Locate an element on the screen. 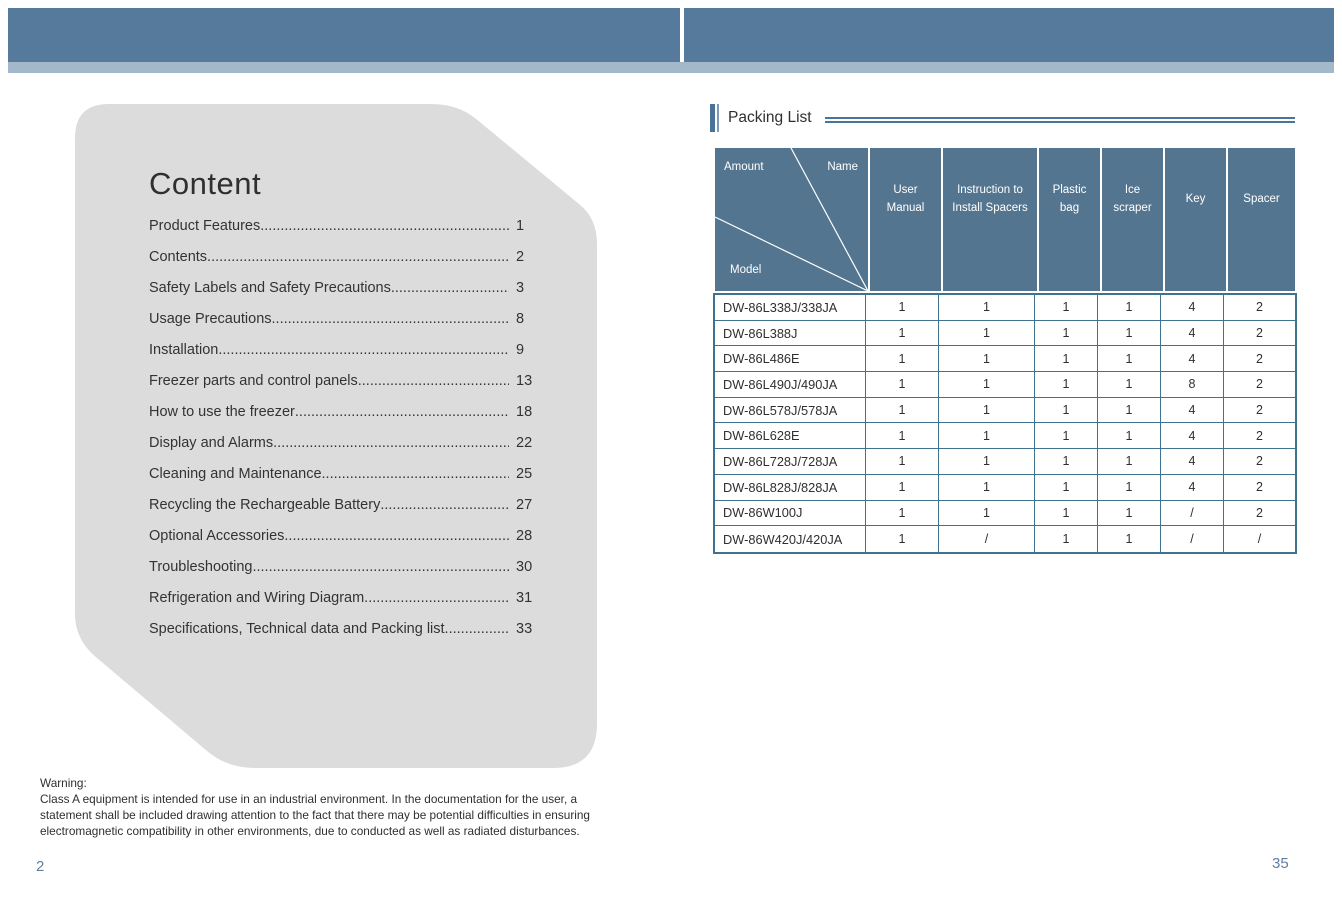 The width and height of the screenshot is (1342, 917). packing-column-header: Spacer is located at coordinates (1260, 219).